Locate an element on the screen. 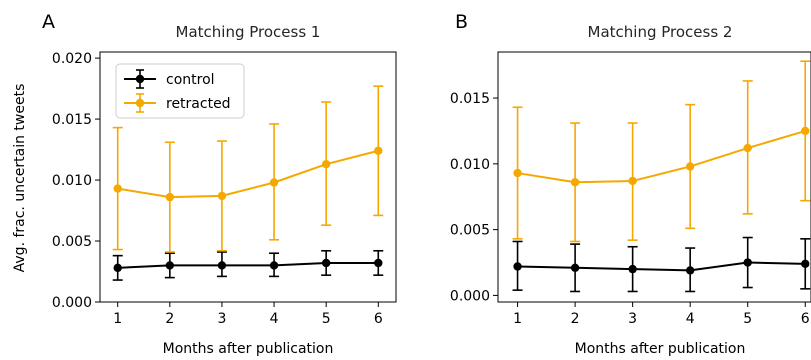 This screenshot has height=360, width=811. x-tick-label-a: 4 is located at coordinates (274, 319).